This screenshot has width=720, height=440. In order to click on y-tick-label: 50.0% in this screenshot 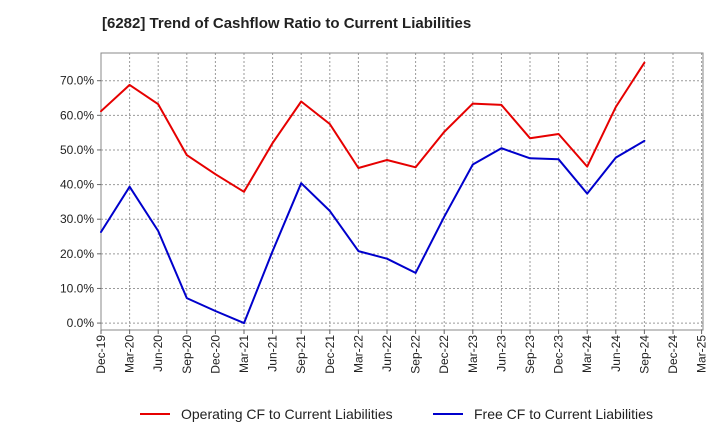, I will do `click(77, 150)`.